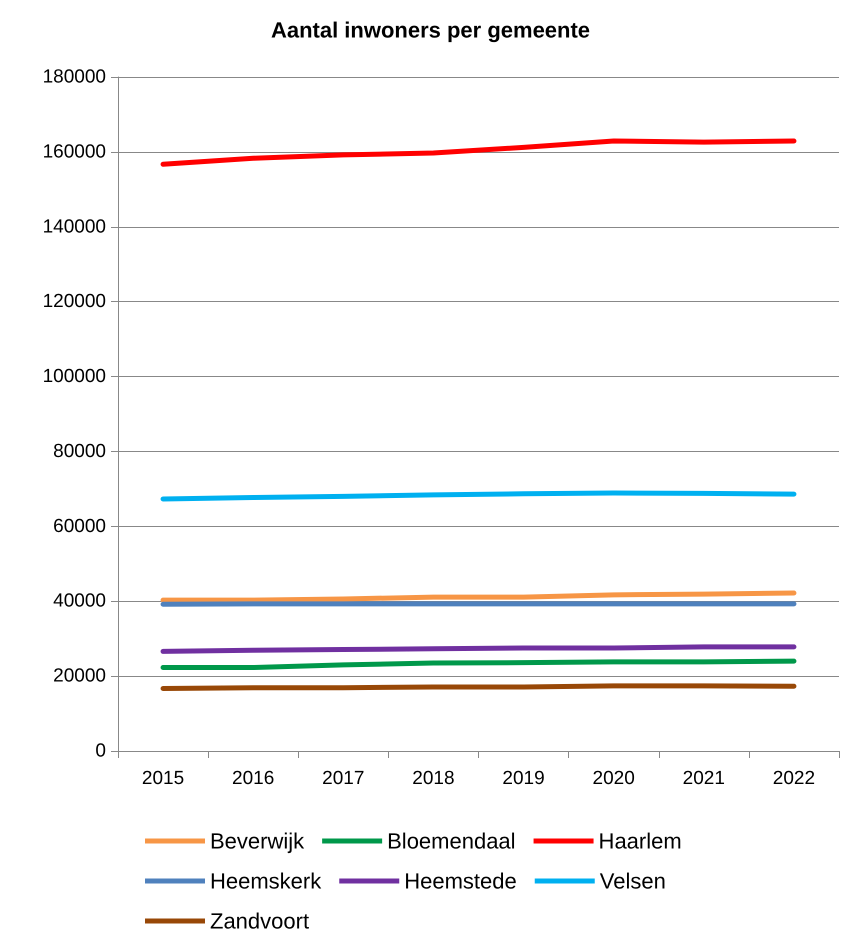 The width and height of the screenshot is (861, 933). I want to click on x-tick-label: 2022, so click(794, 778).